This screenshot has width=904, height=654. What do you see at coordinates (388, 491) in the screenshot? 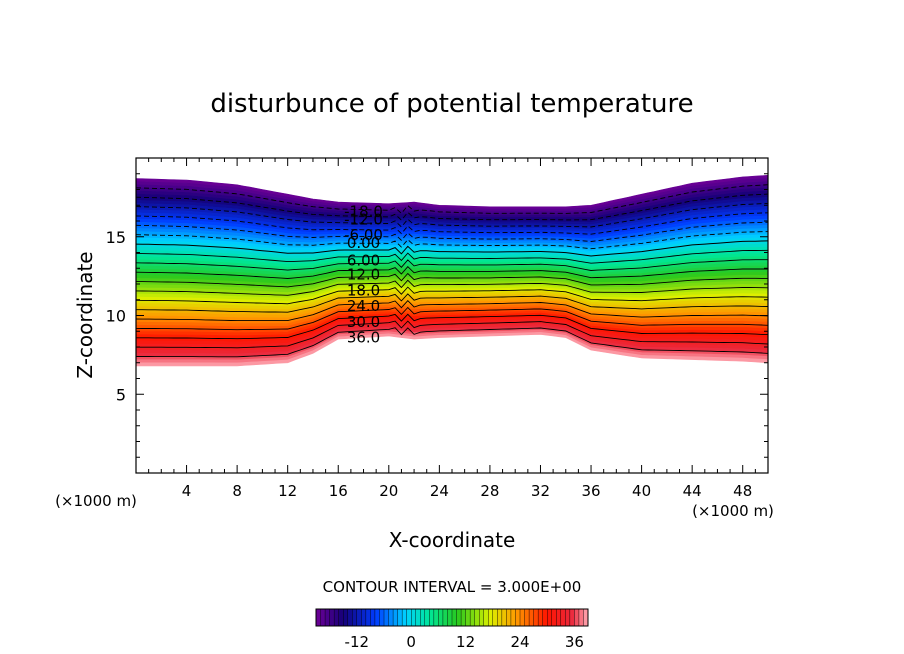
I see `x-tick-label: 20` at bounding box center [388, 491].